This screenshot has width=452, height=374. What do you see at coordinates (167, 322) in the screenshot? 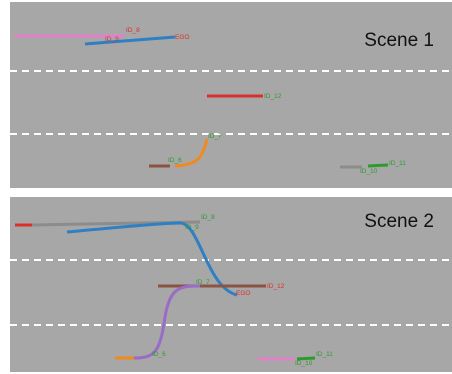
I see `trajectory-id6` at bounding box center [167, 322].